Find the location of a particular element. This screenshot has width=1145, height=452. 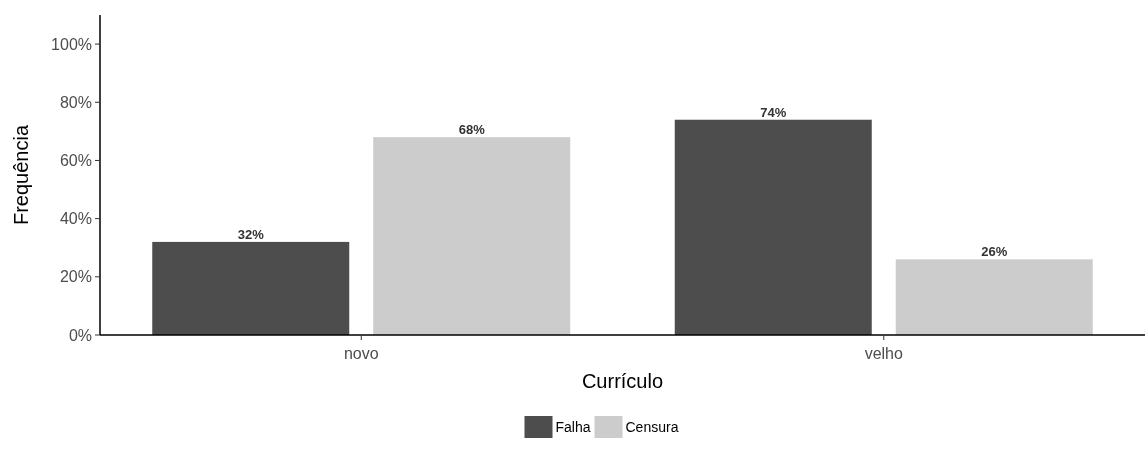

y-tick-label: 80% is located at coordinates (75, 102).